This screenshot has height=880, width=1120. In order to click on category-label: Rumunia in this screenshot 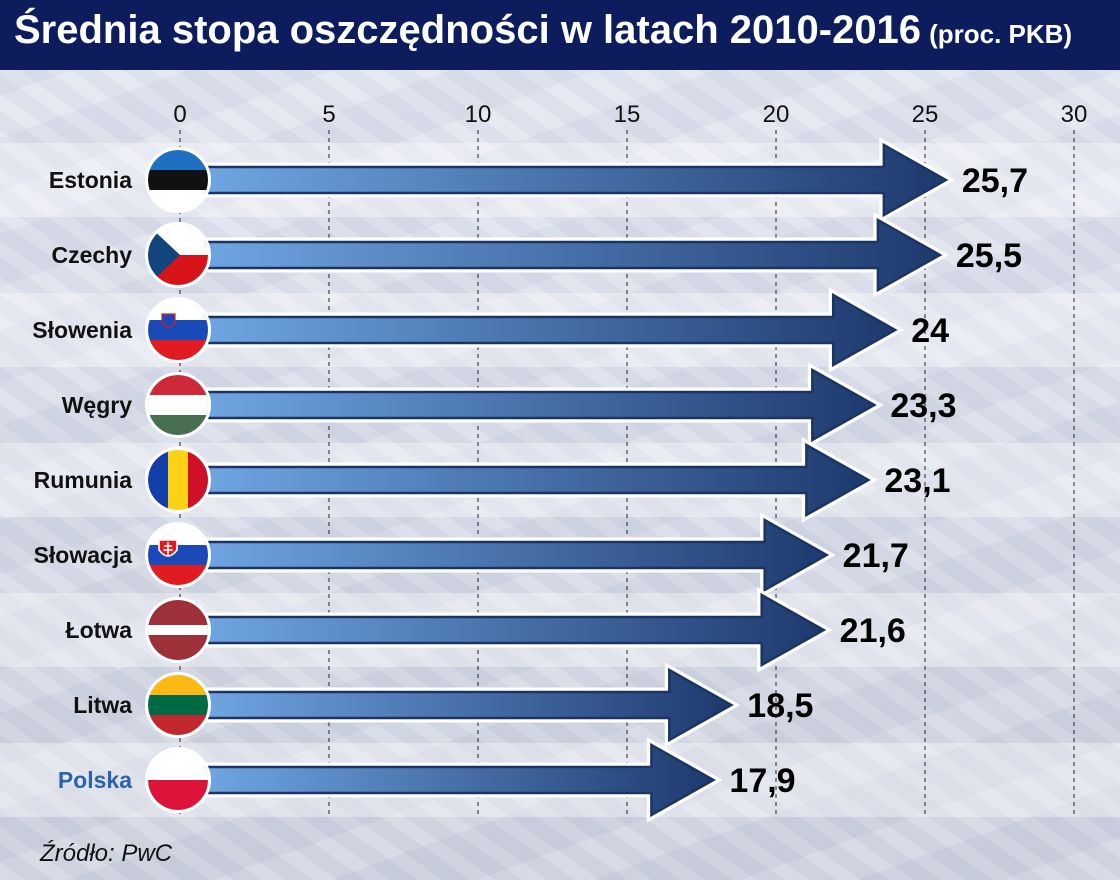, I will do `click(83, 480)`.